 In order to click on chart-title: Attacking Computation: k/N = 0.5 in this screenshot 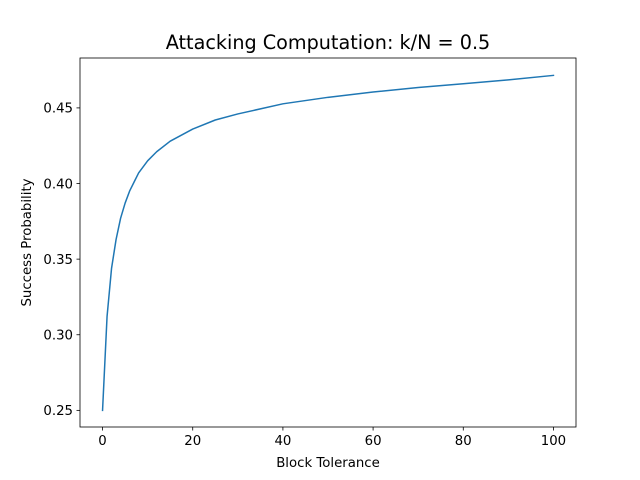, I will do `click(328, 42)`.